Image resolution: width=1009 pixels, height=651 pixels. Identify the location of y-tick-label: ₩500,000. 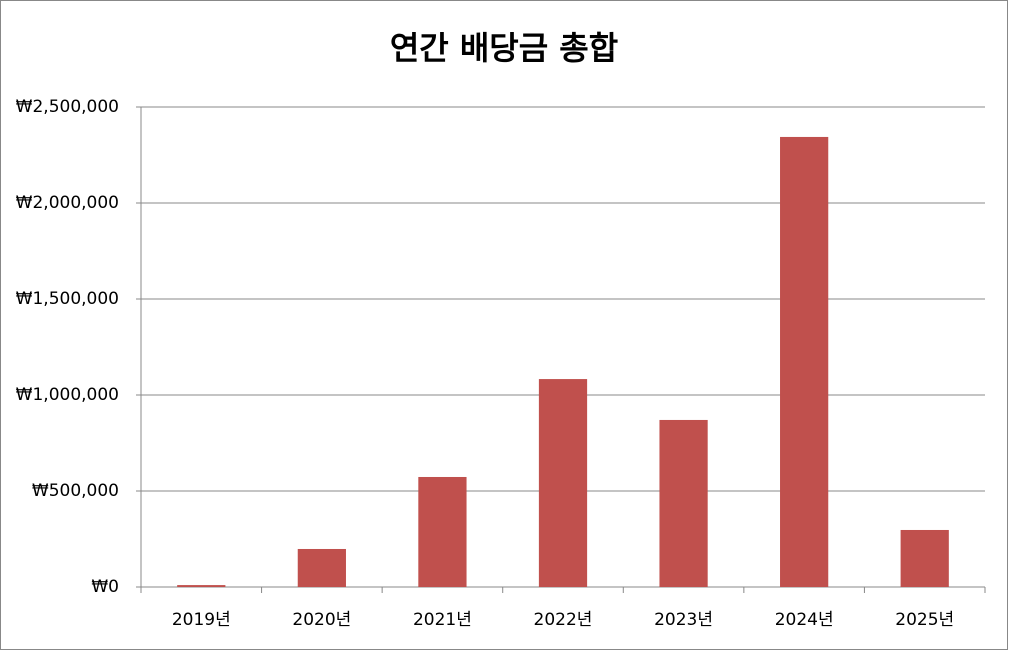
(75, 491).